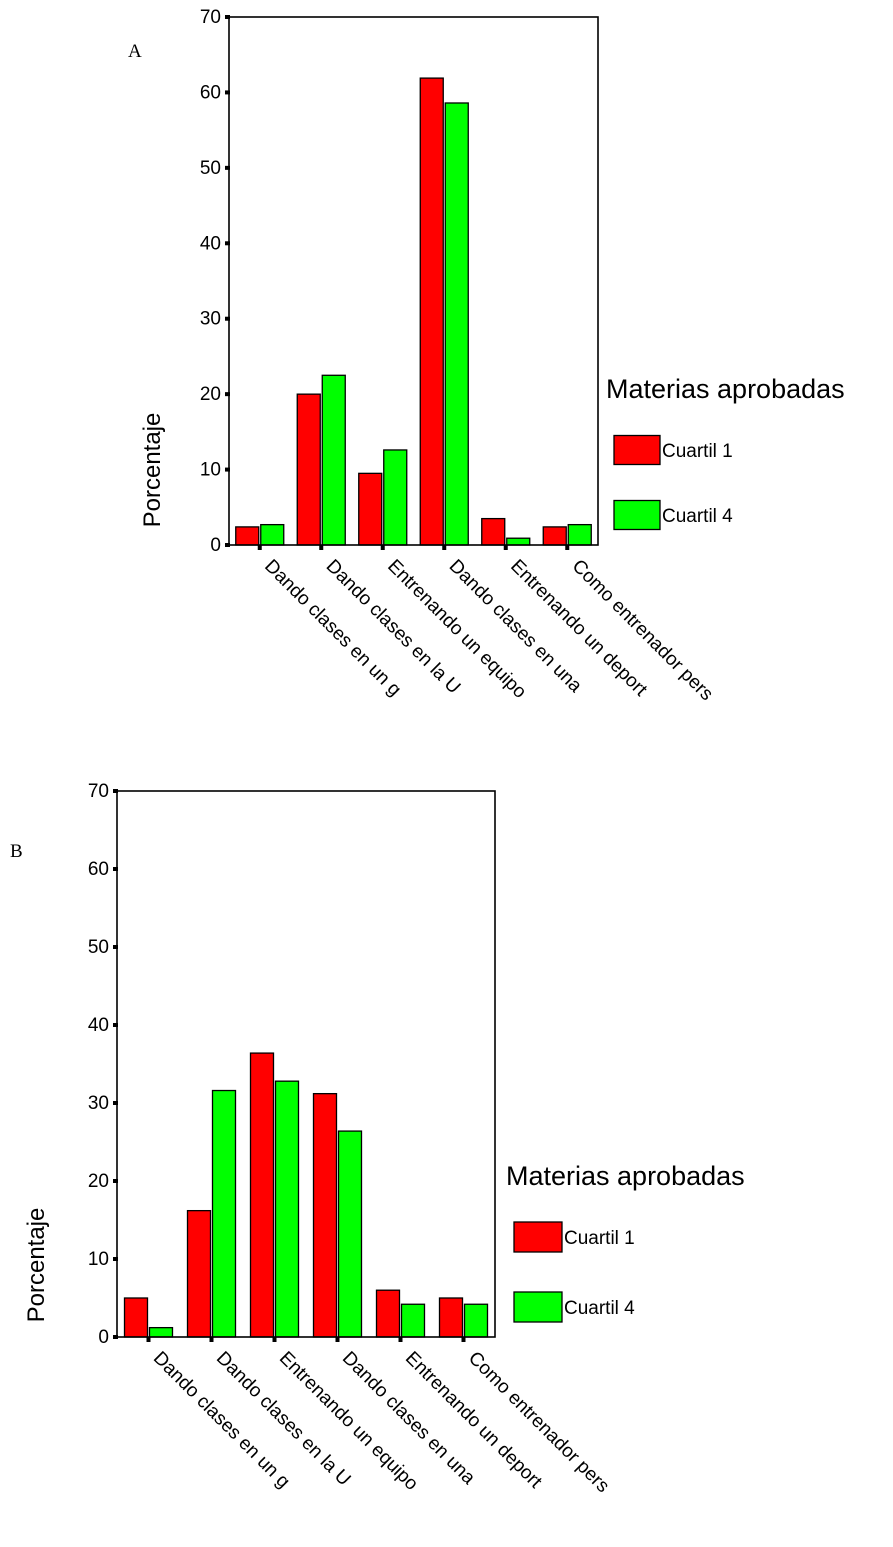 This screenshot has height=1547, width=893. What do you see at coordinates (413, 281) in the screenshot?
I see `plot-frame` at bounding box center [413, 281].